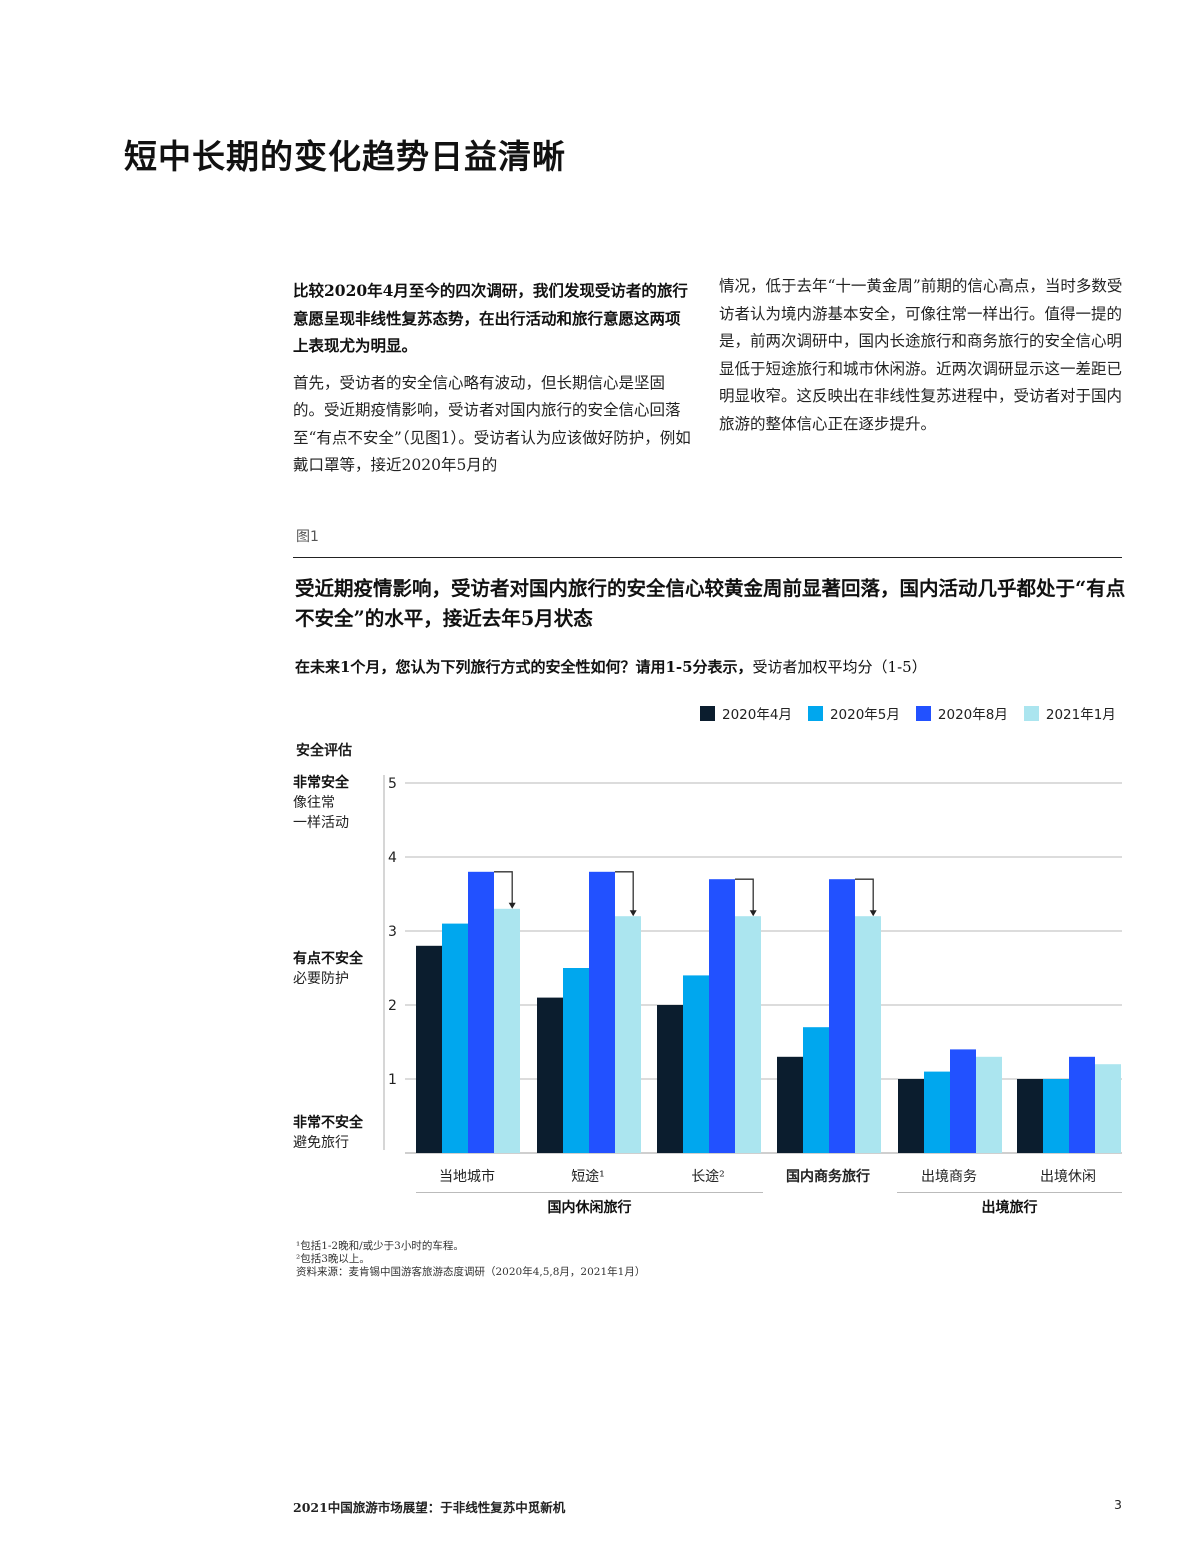 The width and height of the screenshot is (1200, 1555). What do you see at coordinates (1080, 715) in the screenshot?
I see `legend-label: 2021年1月` at bounding box center [1080, 715].